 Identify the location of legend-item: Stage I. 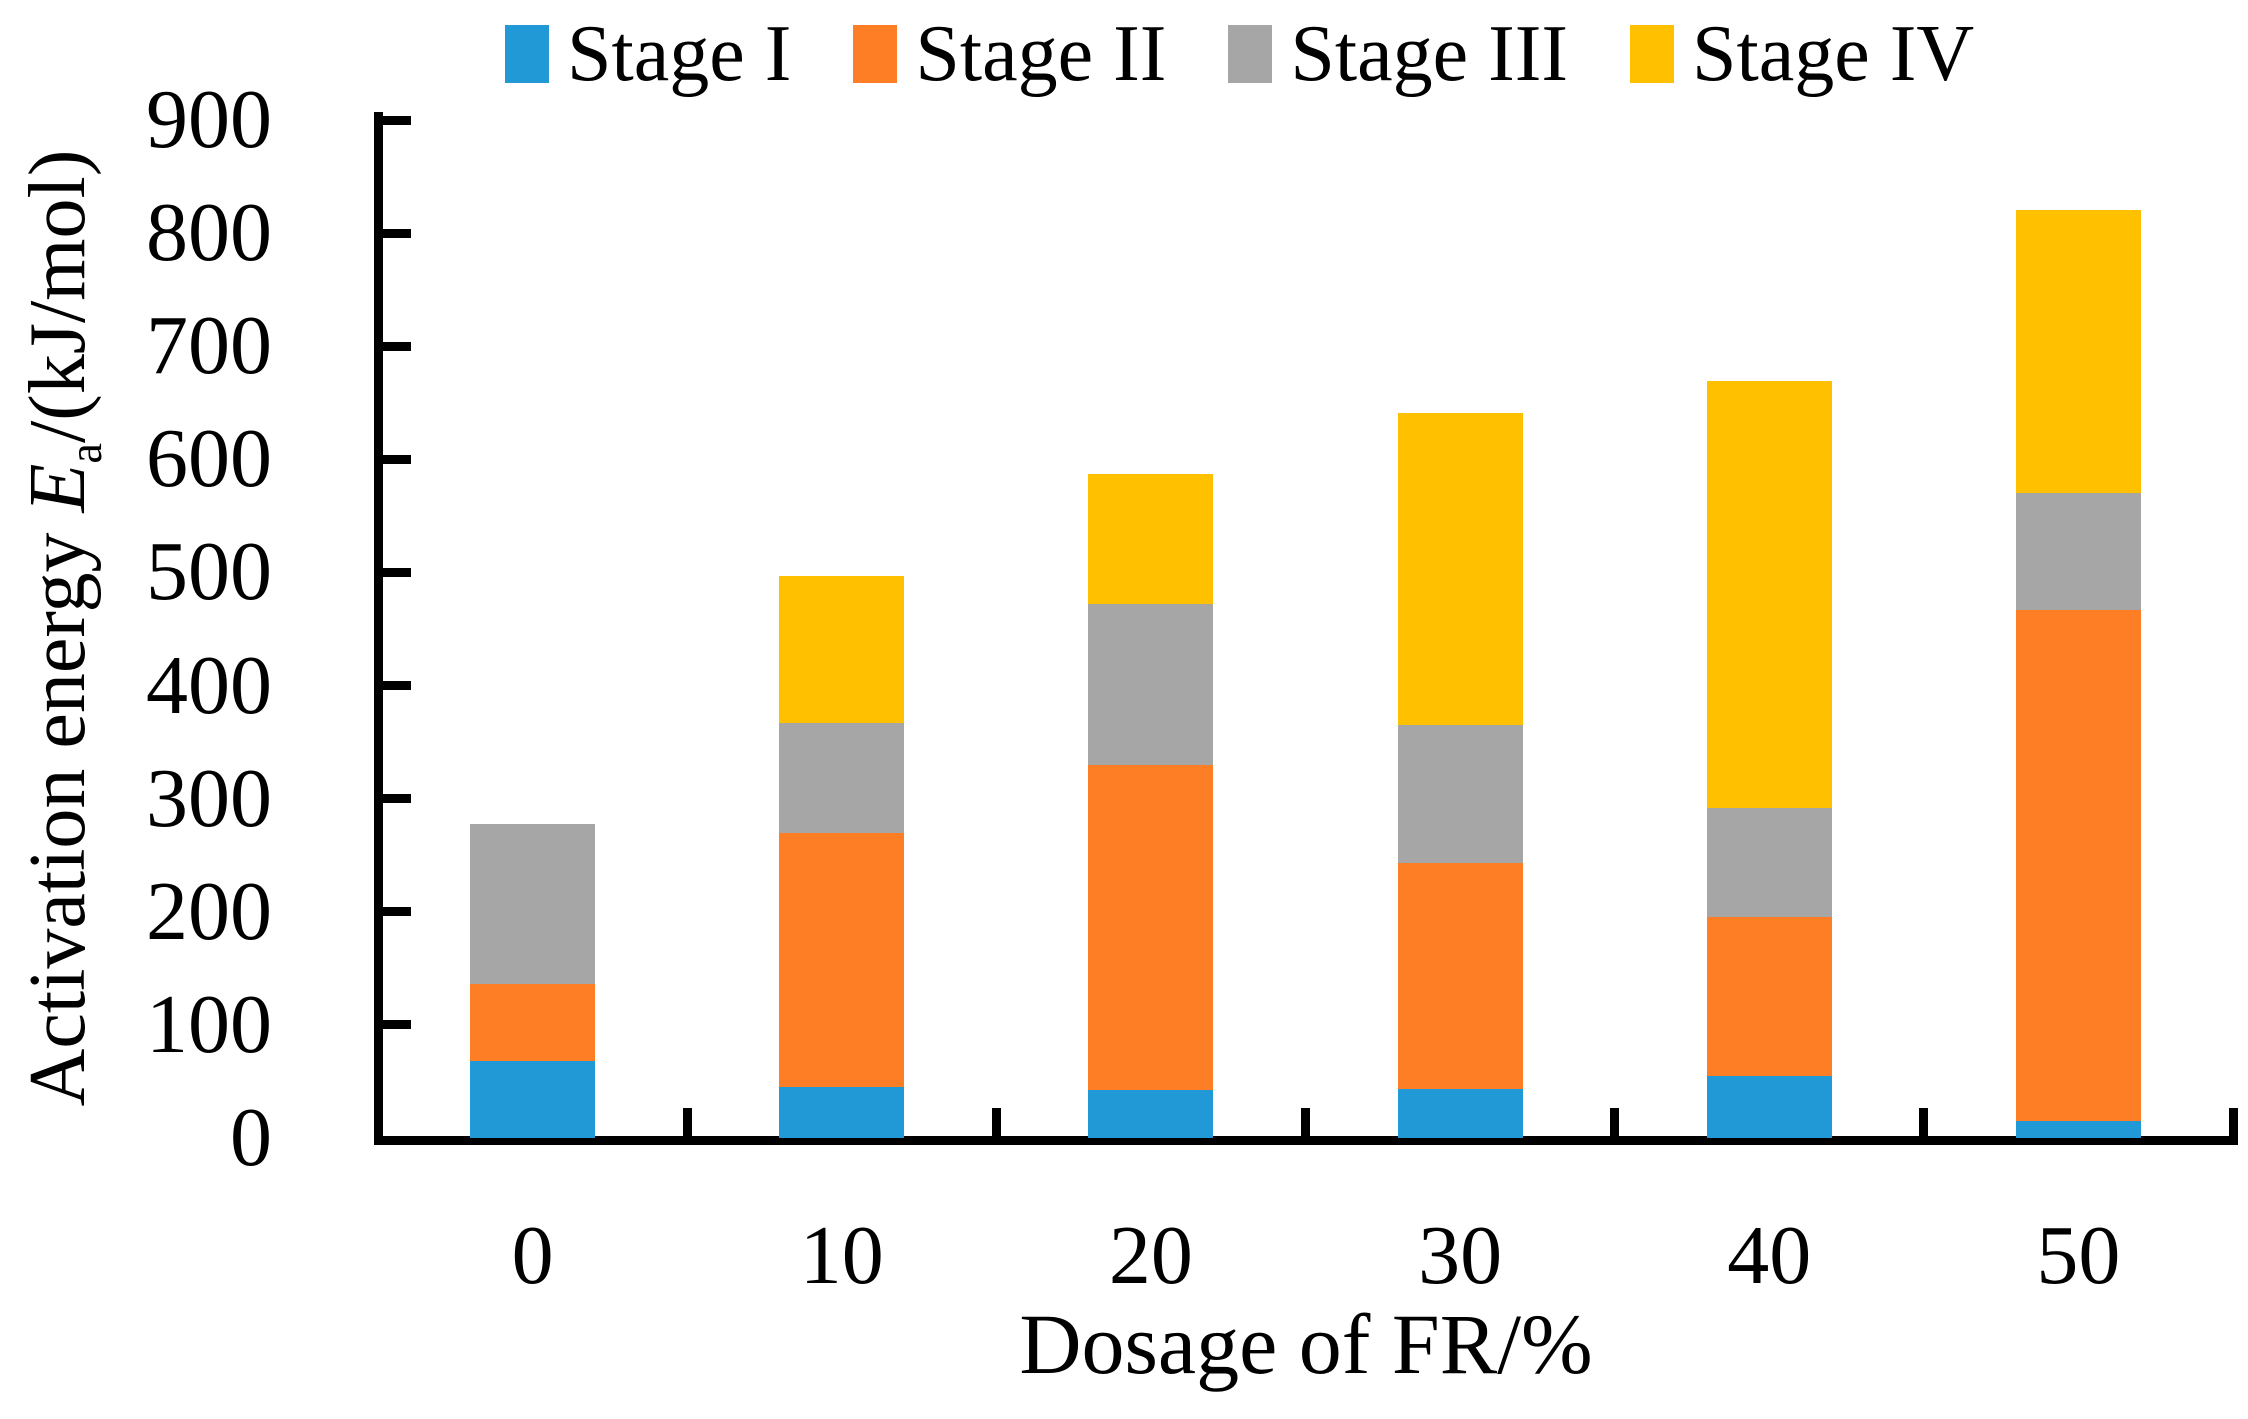
(648, 54).